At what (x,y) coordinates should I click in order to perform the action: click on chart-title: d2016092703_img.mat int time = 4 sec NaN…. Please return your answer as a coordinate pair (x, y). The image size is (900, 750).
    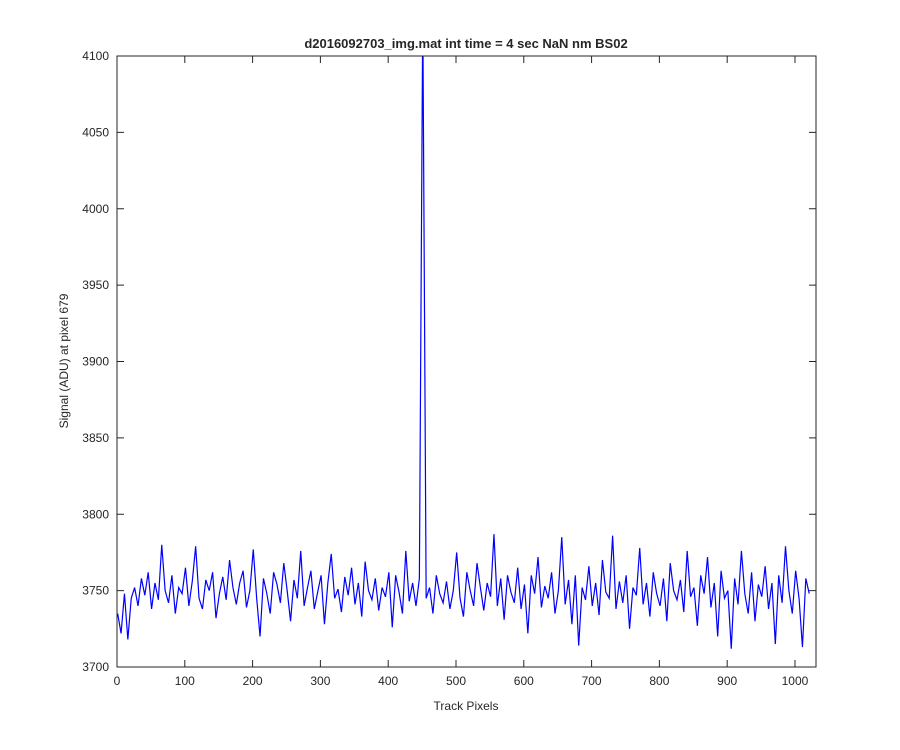
    Looking at the image, I should click on (465, 43).